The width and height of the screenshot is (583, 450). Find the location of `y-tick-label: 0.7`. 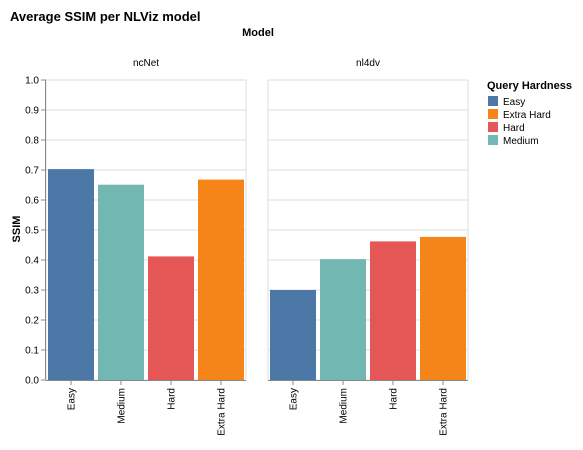

y-tick-label: 0.7 is located at coordinates (32, 171).